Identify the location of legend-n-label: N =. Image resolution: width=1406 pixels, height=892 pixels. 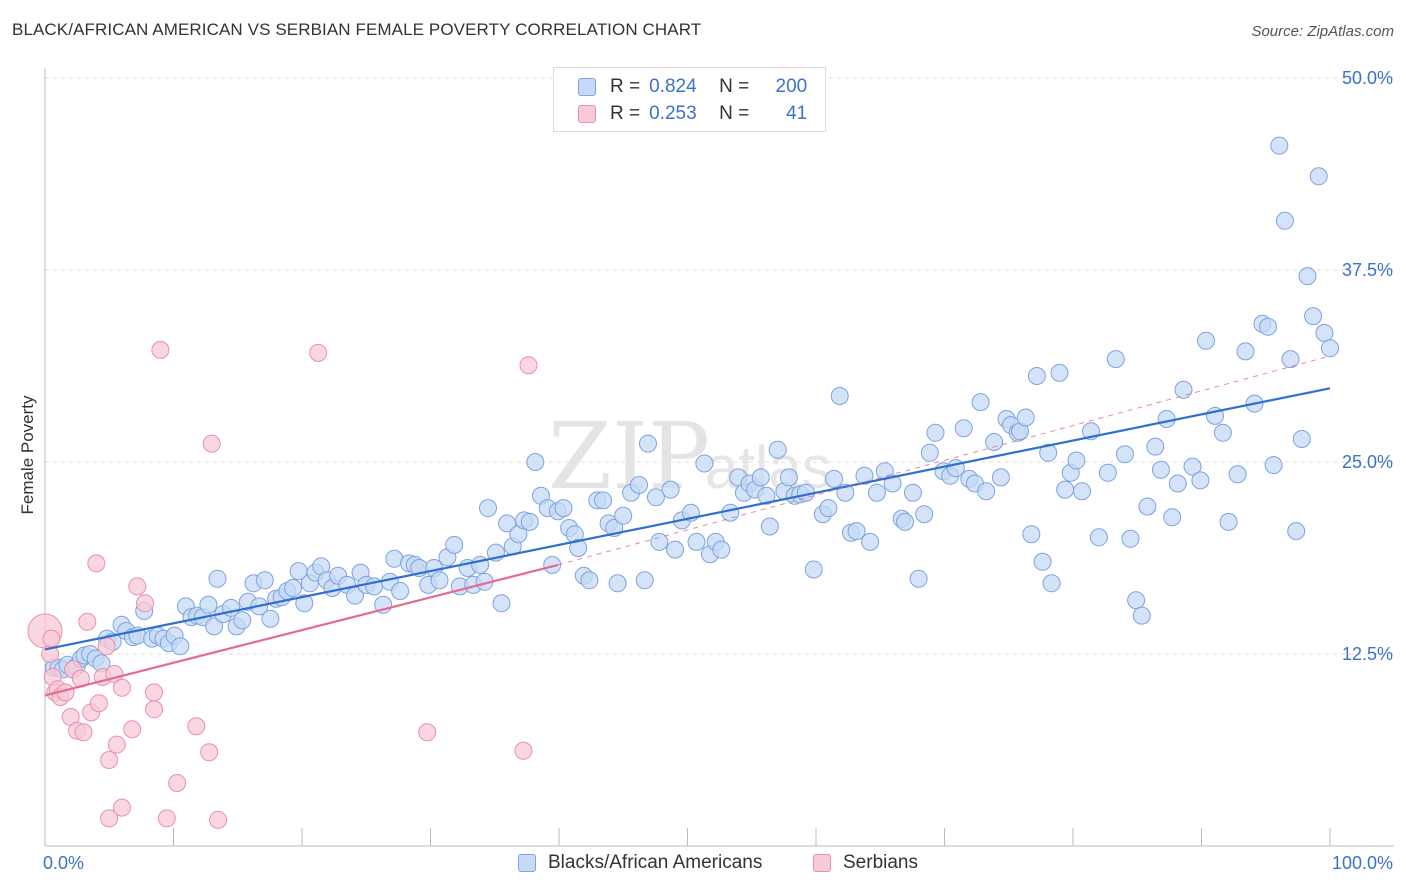
(734, 113).